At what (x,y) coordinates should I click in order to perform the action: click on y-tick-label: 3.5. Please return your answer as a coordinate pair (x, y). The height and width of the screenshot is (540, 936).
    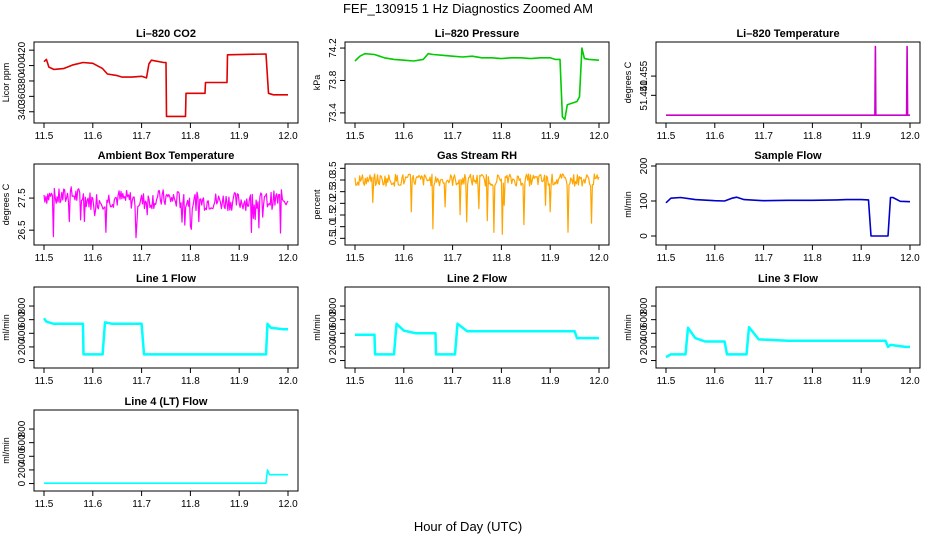
    Looking at the image, I should click on (333, 168).